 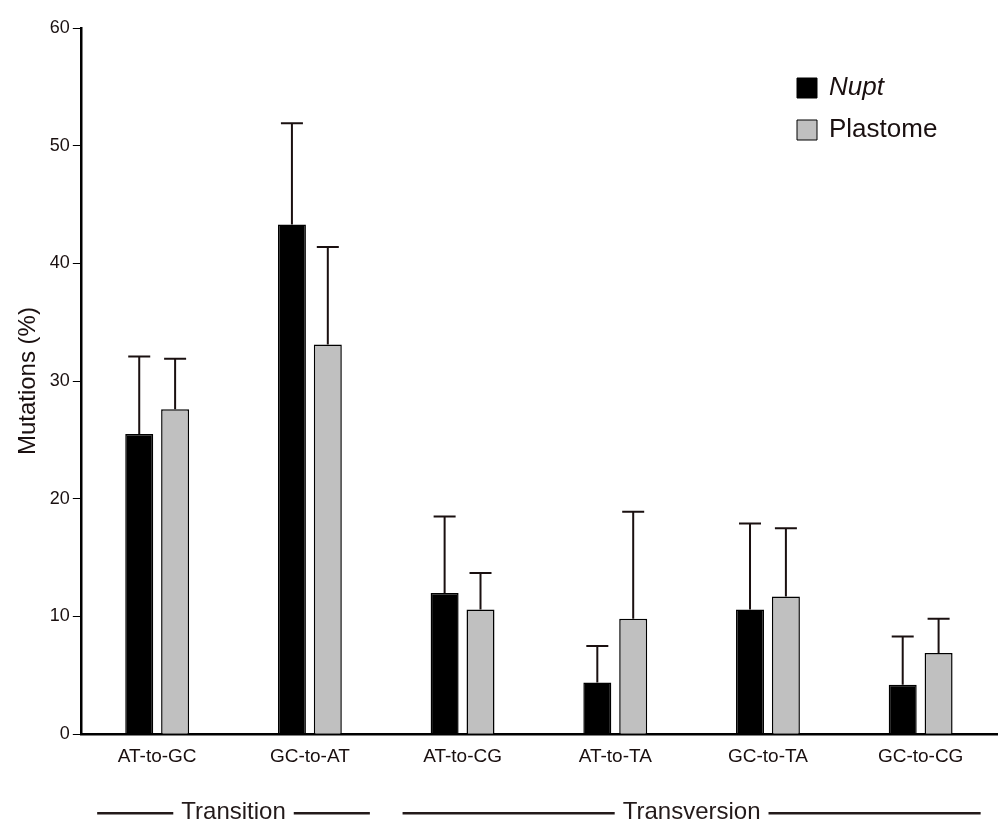 What do you see at coordinates (310, 755) in the screenshot?
I see `x-tick-label: GC-to-AT` at bounding box center [310, 755].